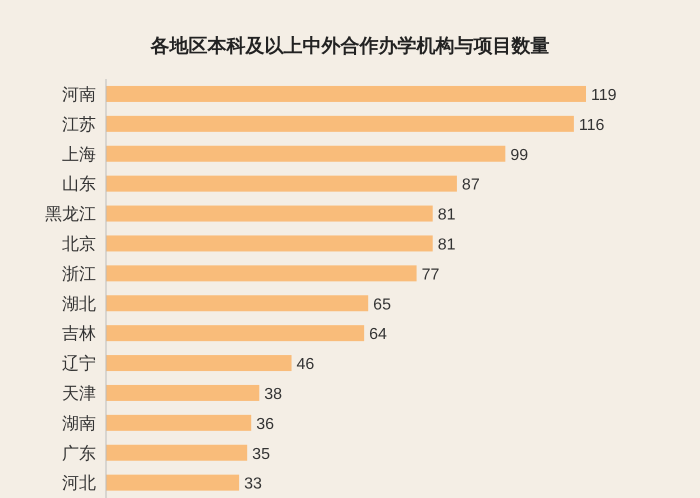  What do you see at coordinates (79, 334) in the screenshot?
I see `y-tick-label: 吉林` at bounding box center [79, 334].